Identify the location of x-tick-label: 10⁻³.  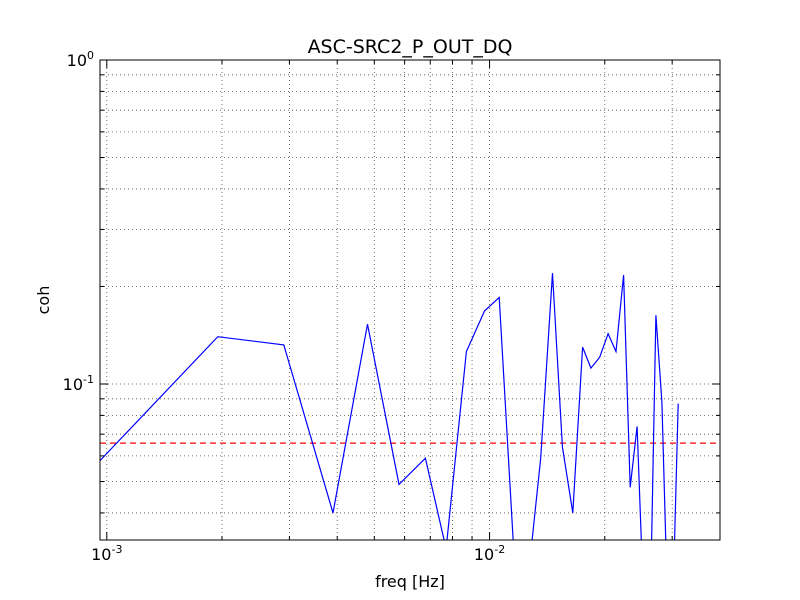
(106, 553).